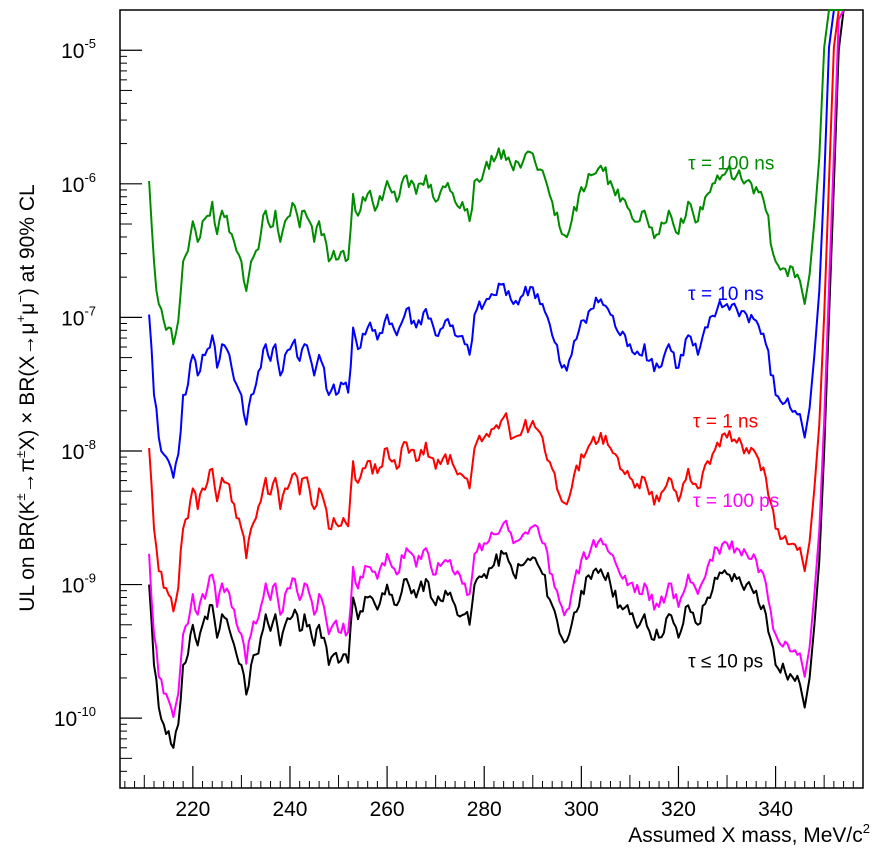 The image size is (879, 854). What do you see at coordinates (484, 793) in the screenshot?
I see `x-axis-ticks: 220 240 260 280 300 320 340` at bounding box center [484, 793].